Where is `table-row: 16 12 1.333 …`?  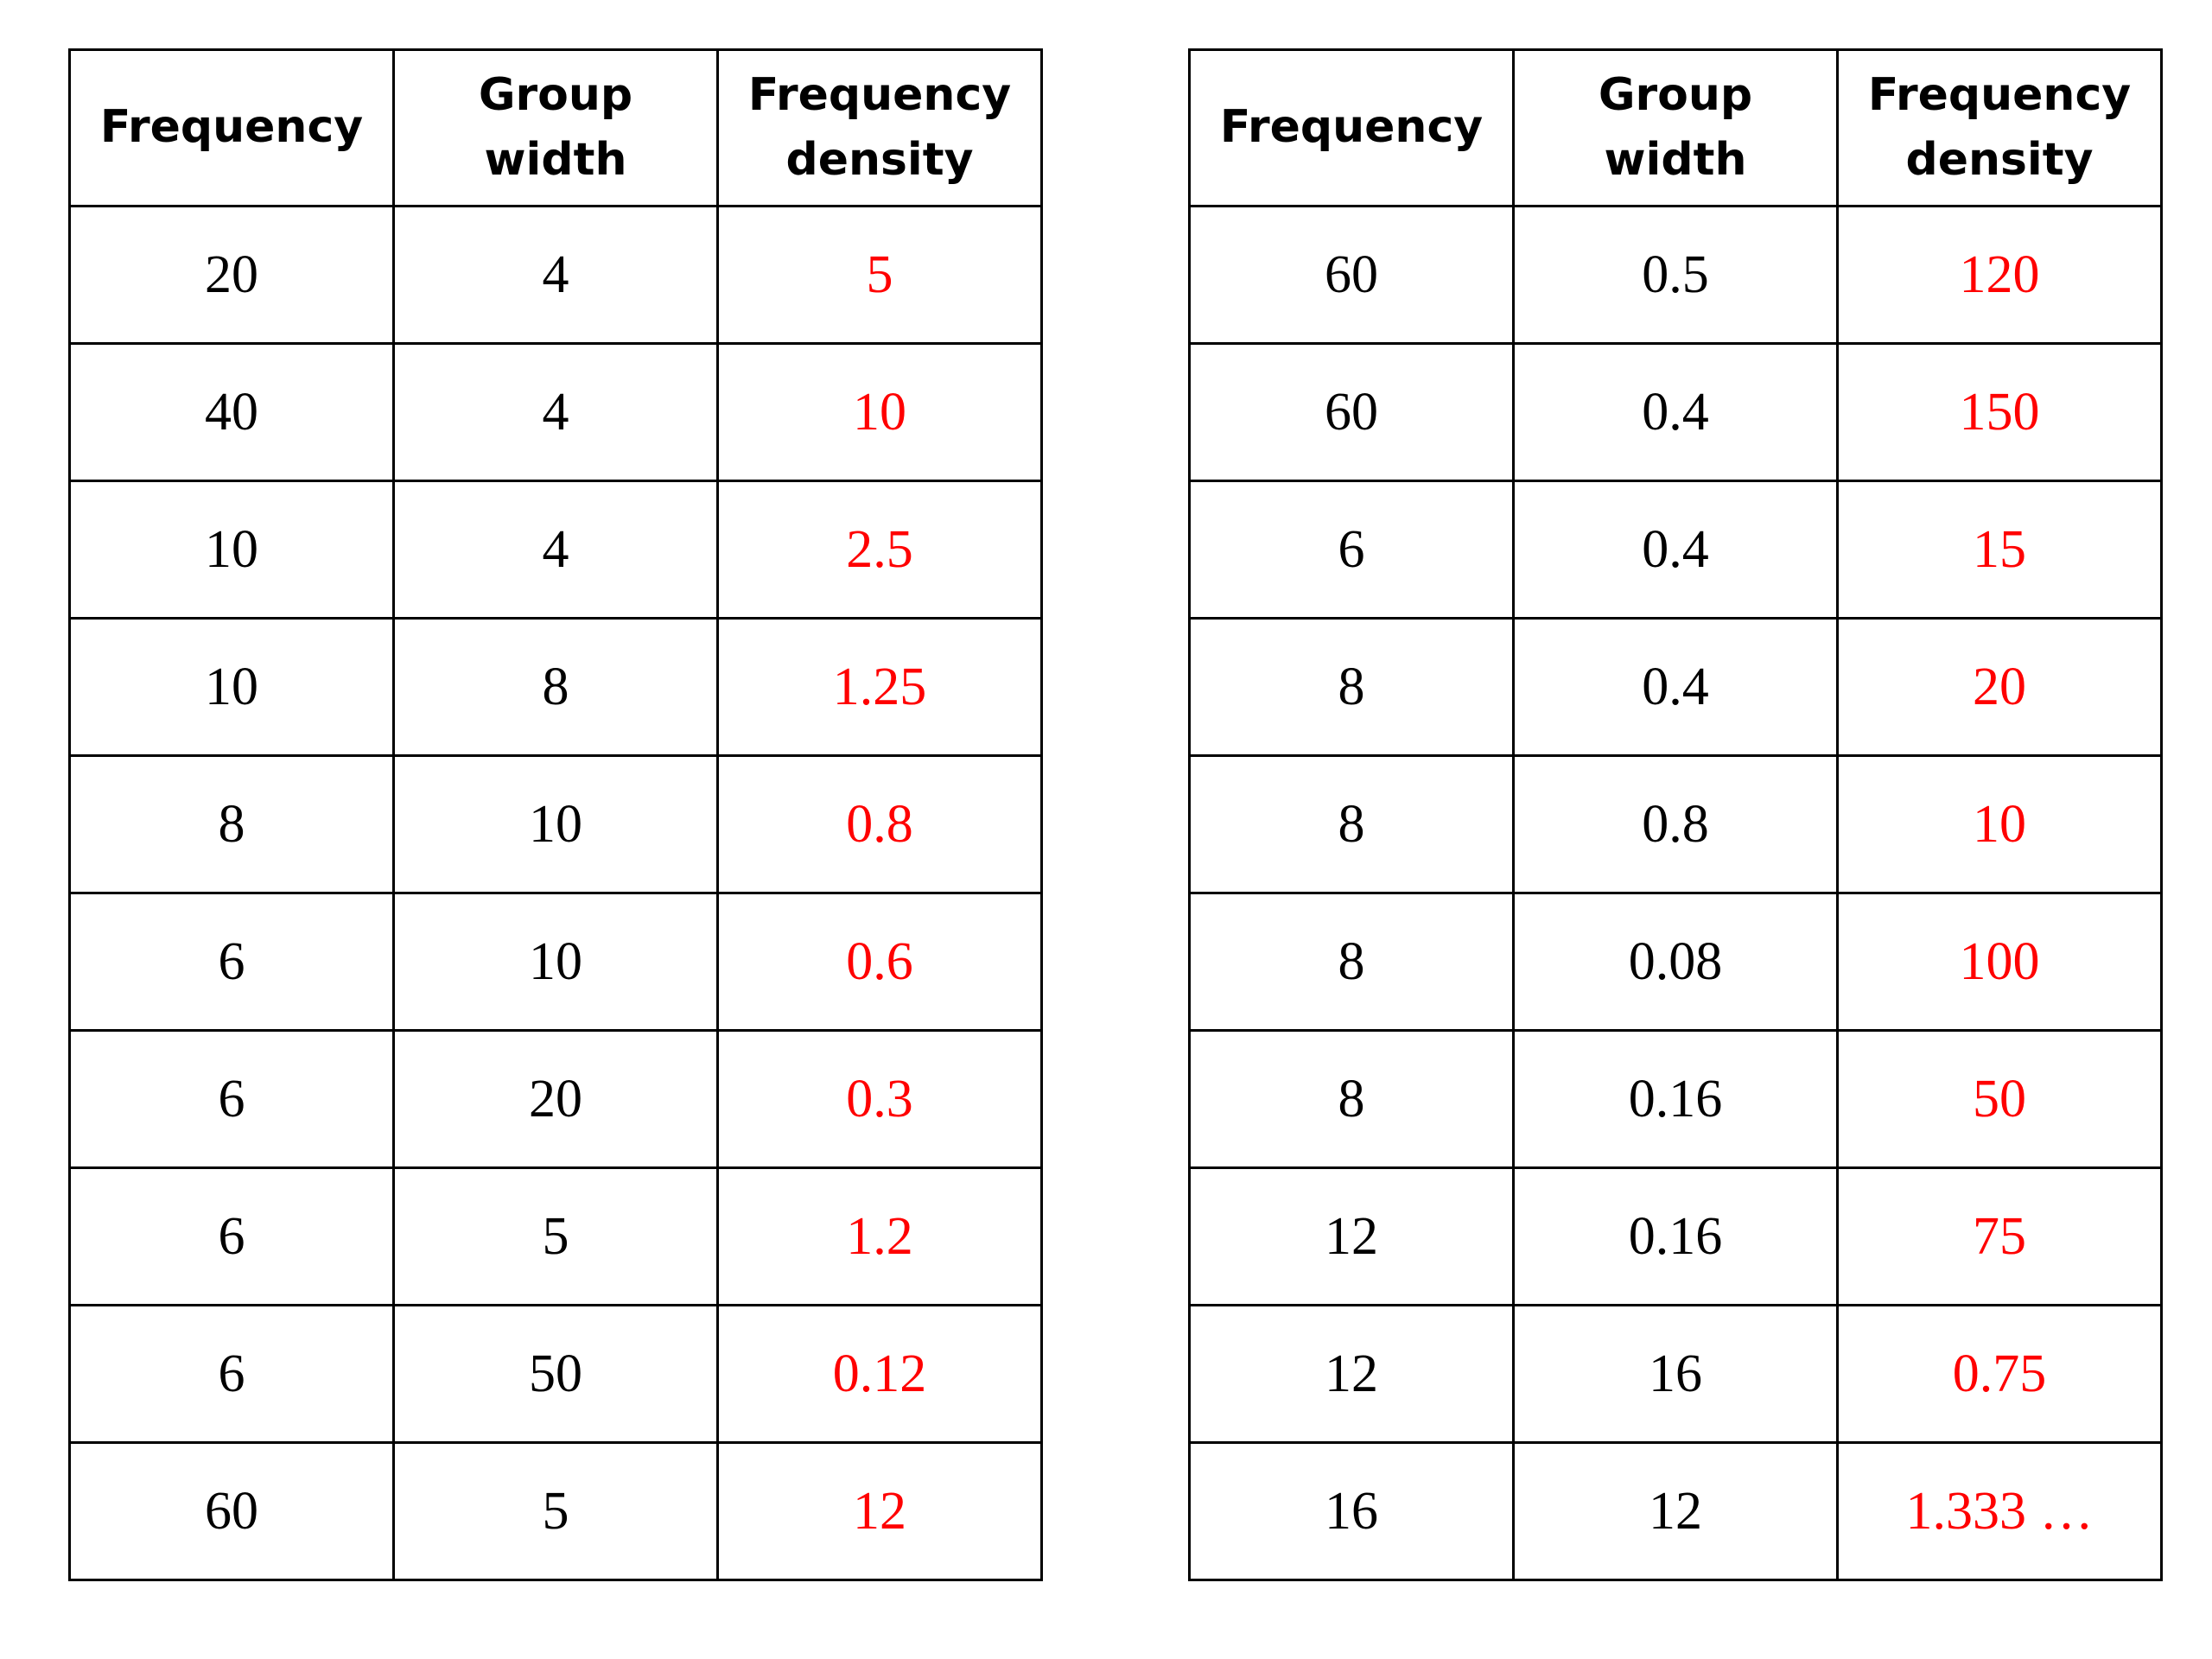 table-row: 16 12 1.333 … is located at coordinates (1675, 1511).